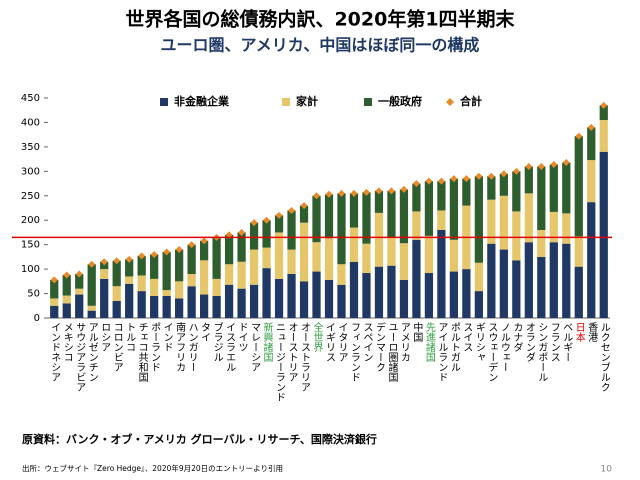 The height and width of the screenshot is (480, 640). What do you see at coordinates (429, 342) in the screenshot?
I see `x-tick-label: 先進諸国` at bounding box center [429, 342].